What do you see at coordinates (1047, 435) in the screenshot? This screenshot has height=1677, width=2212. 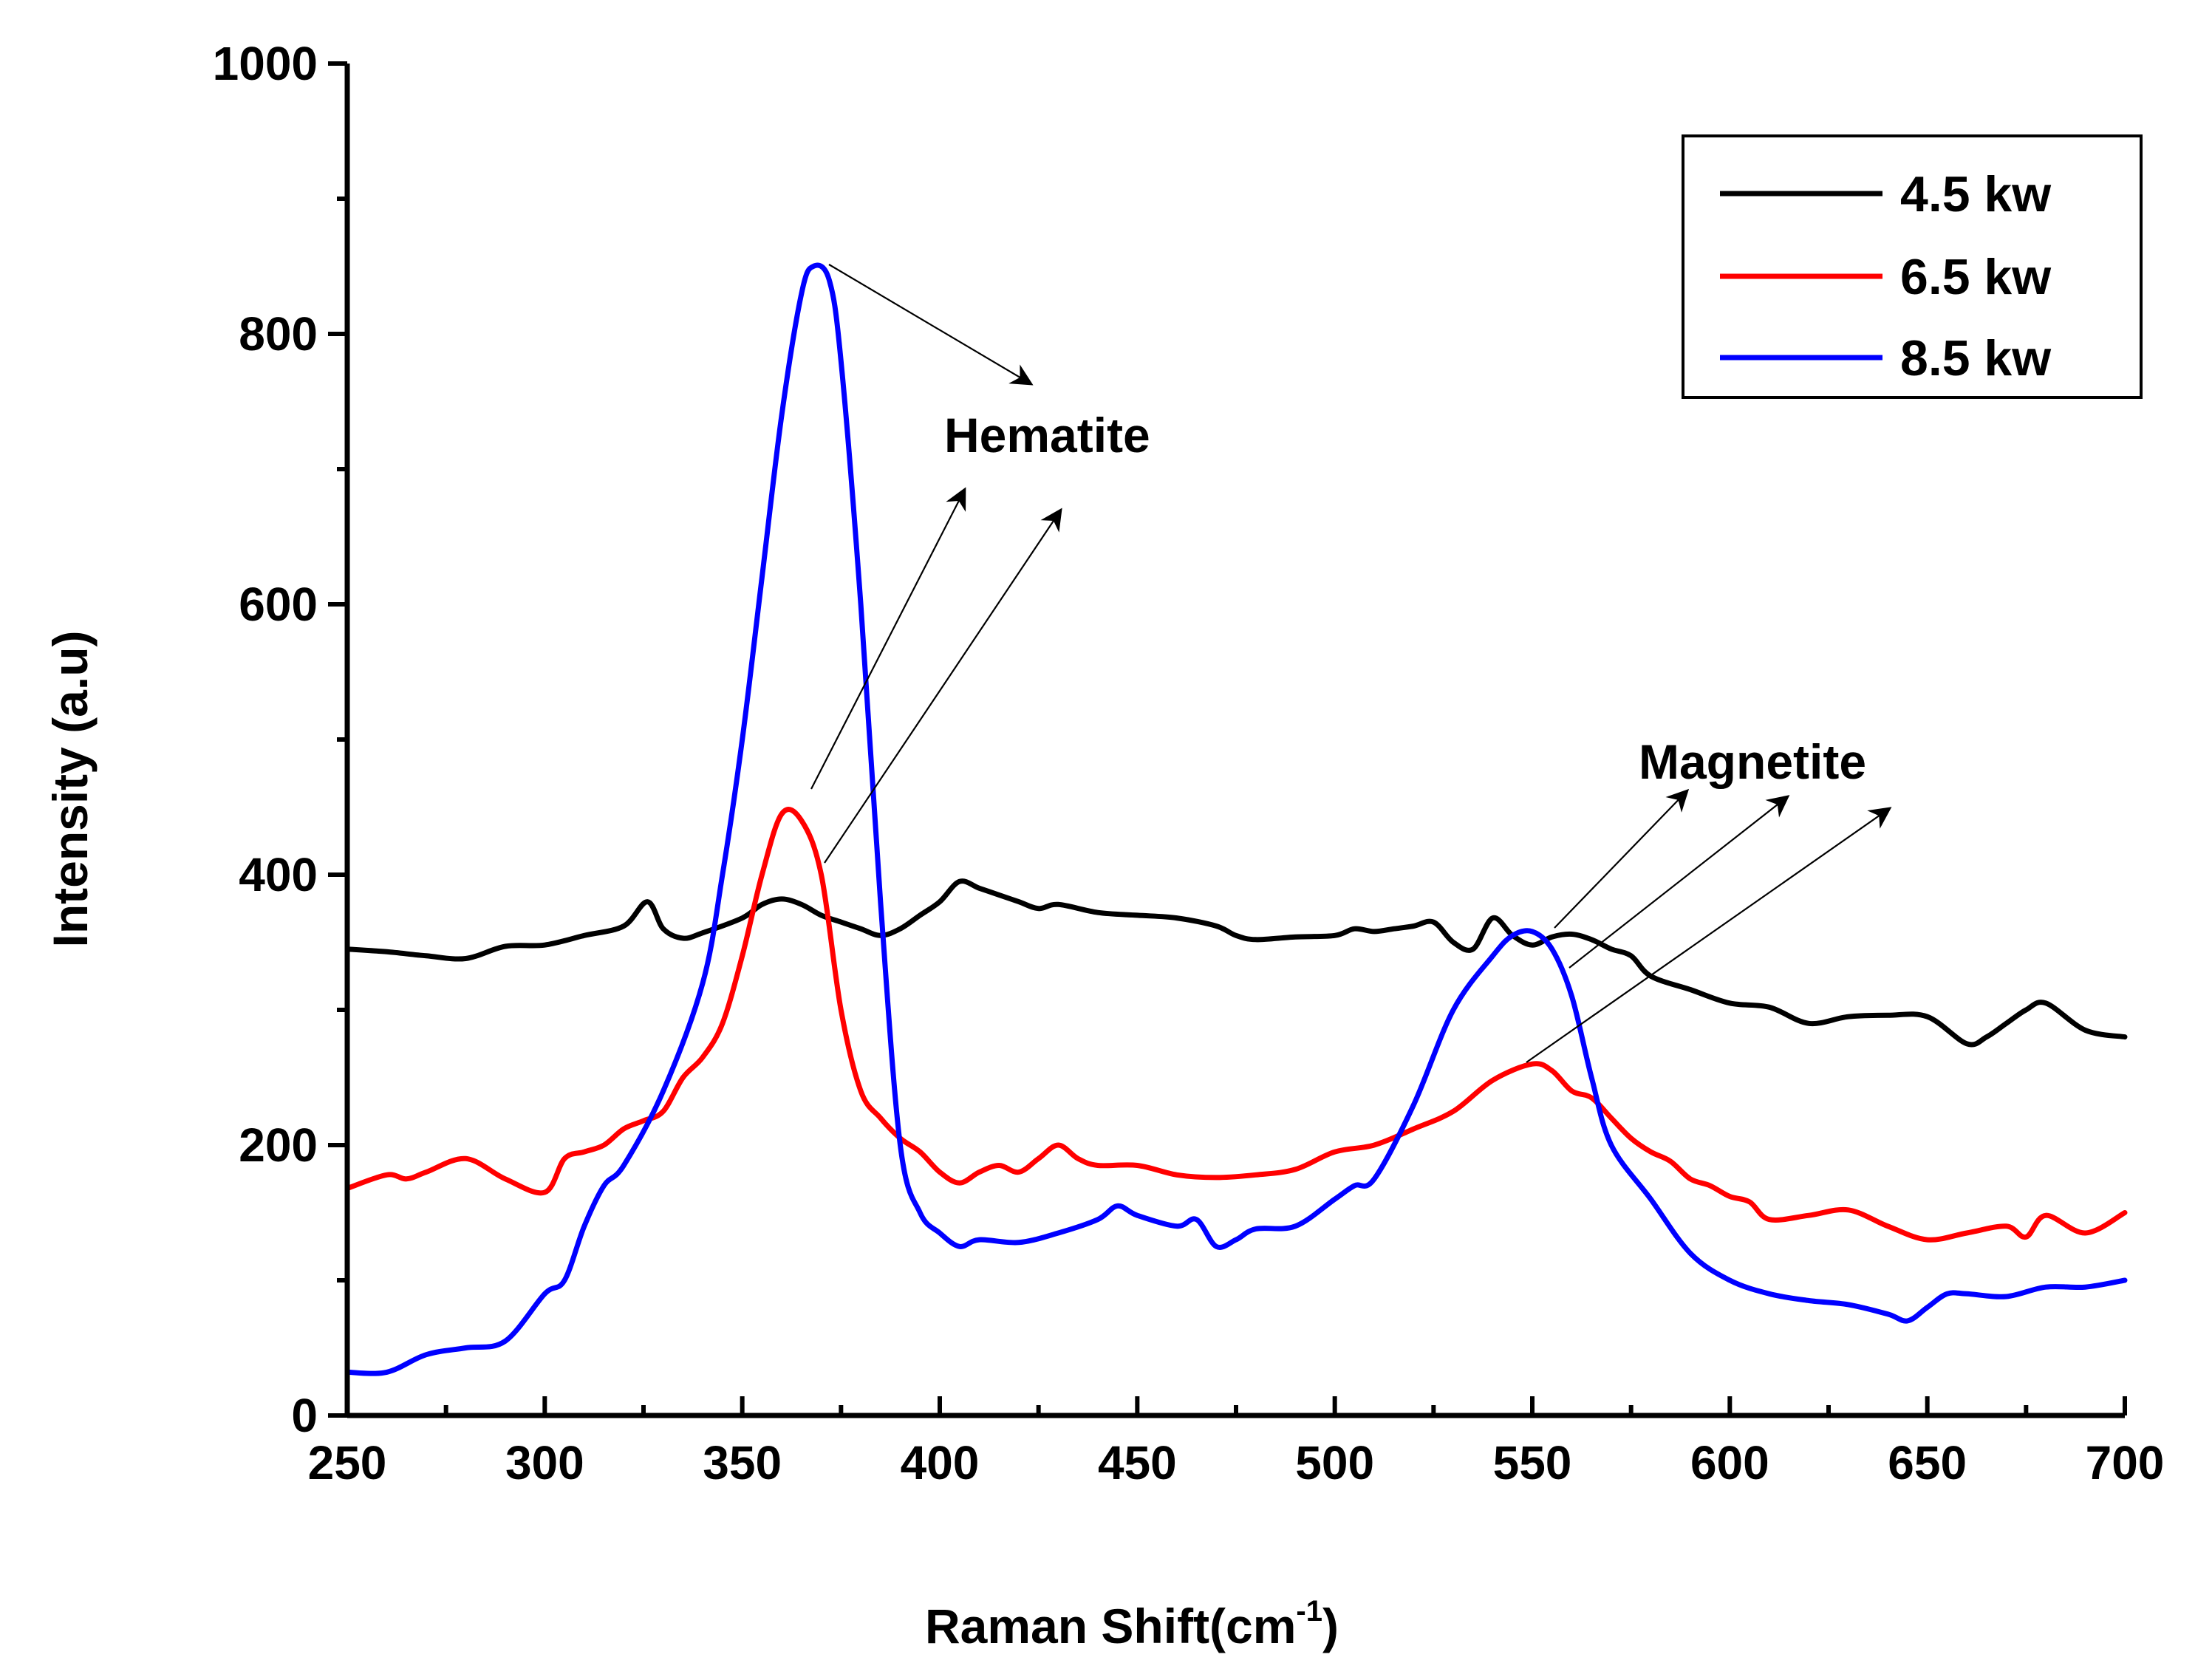 I see `annotation-hematite: Hematite` at bounding box center [1047, 435].